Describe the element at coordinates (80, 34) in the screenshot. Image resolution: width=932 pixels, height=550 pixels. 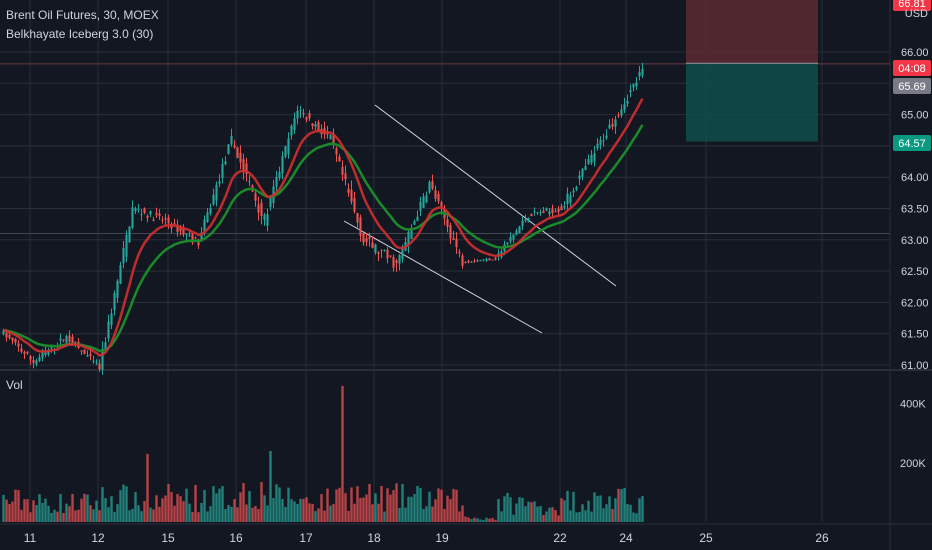
I see `indicator-legend: Belkhayate Iceberg 3.0 (30)` at that location.